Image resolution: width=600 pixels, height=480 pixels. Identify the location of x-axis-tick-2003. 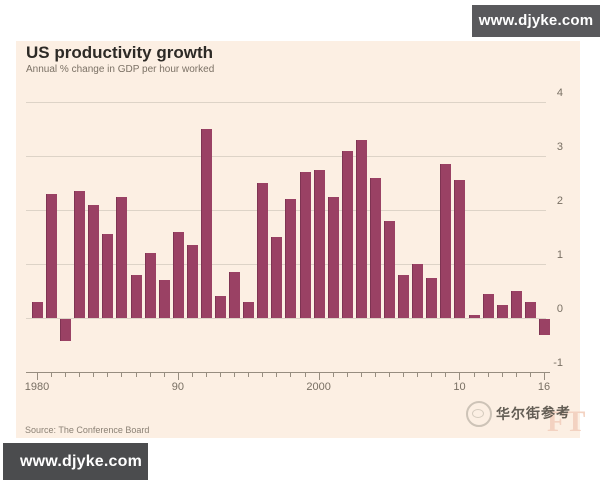
(361, 375).